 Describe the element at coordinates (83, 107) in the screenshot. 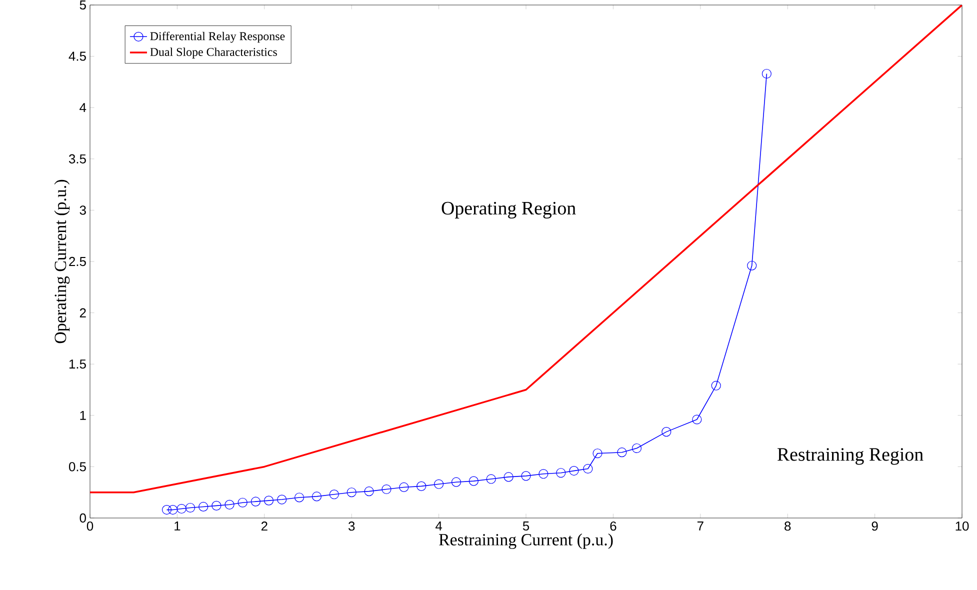

I see `y-tick-label: 4` at that location.